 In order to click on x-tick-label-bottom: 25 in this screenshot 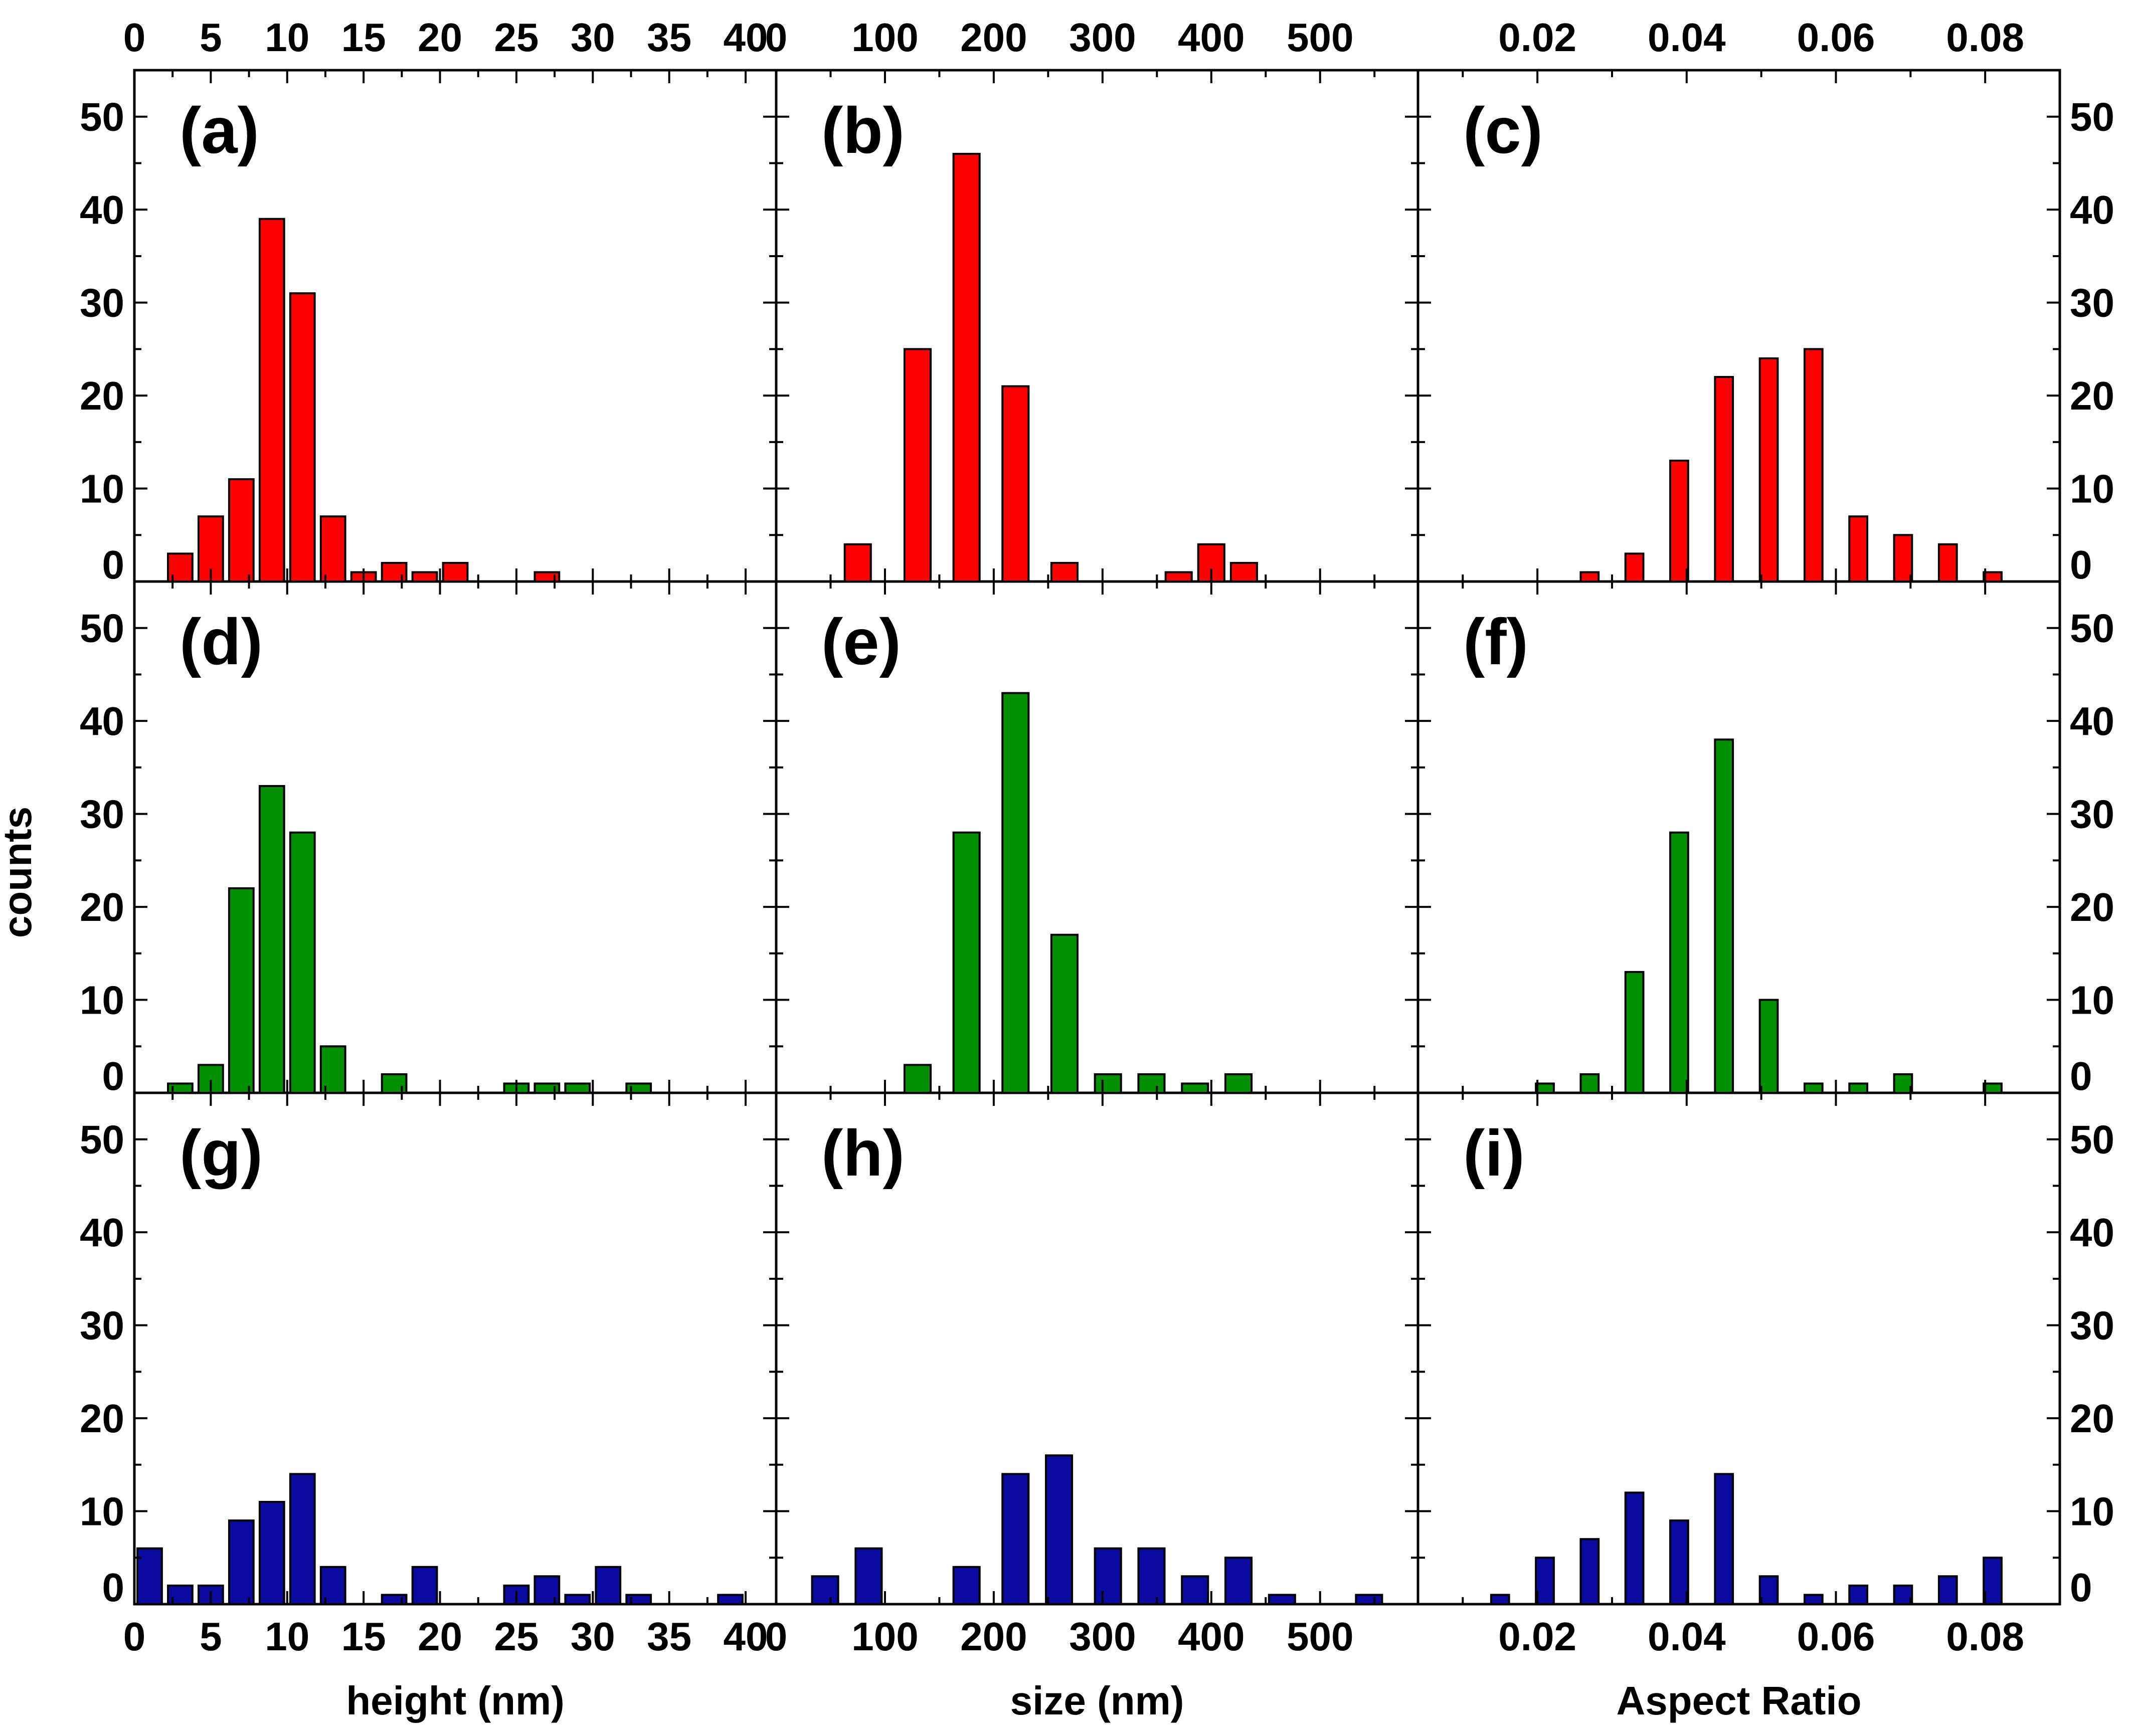, I will do `click(517, 1636)`.